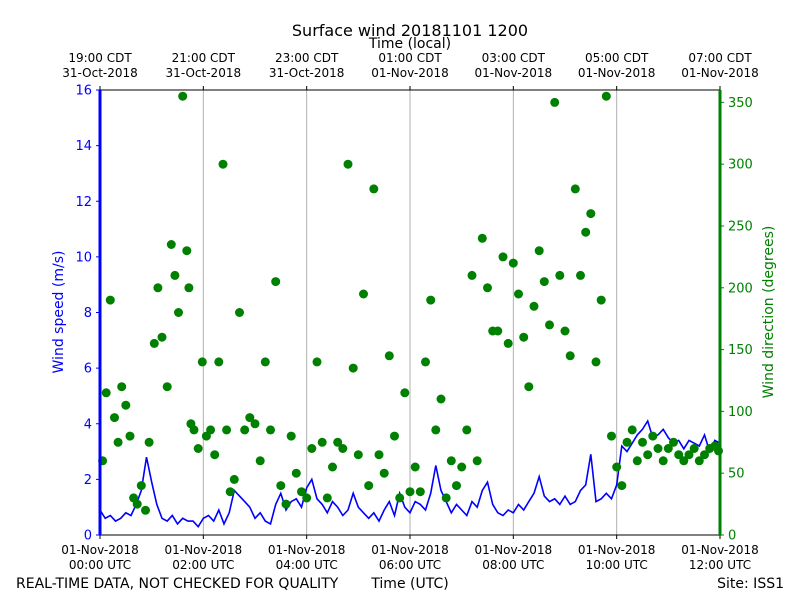 This screenshot has height=600, width=800. I want to click on left-tick-label: 10, so click(83, 257).